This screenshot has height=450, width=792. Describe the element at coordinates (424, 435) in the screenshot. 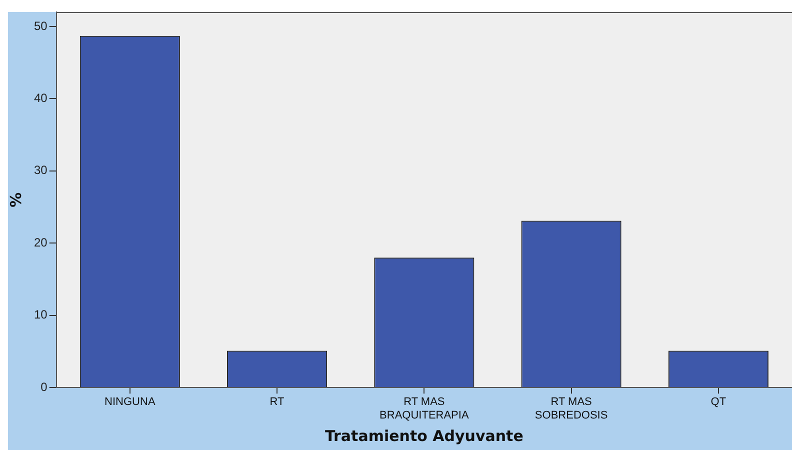

I see `x-axis-title: Tratamiento Adyuvante` at that location.